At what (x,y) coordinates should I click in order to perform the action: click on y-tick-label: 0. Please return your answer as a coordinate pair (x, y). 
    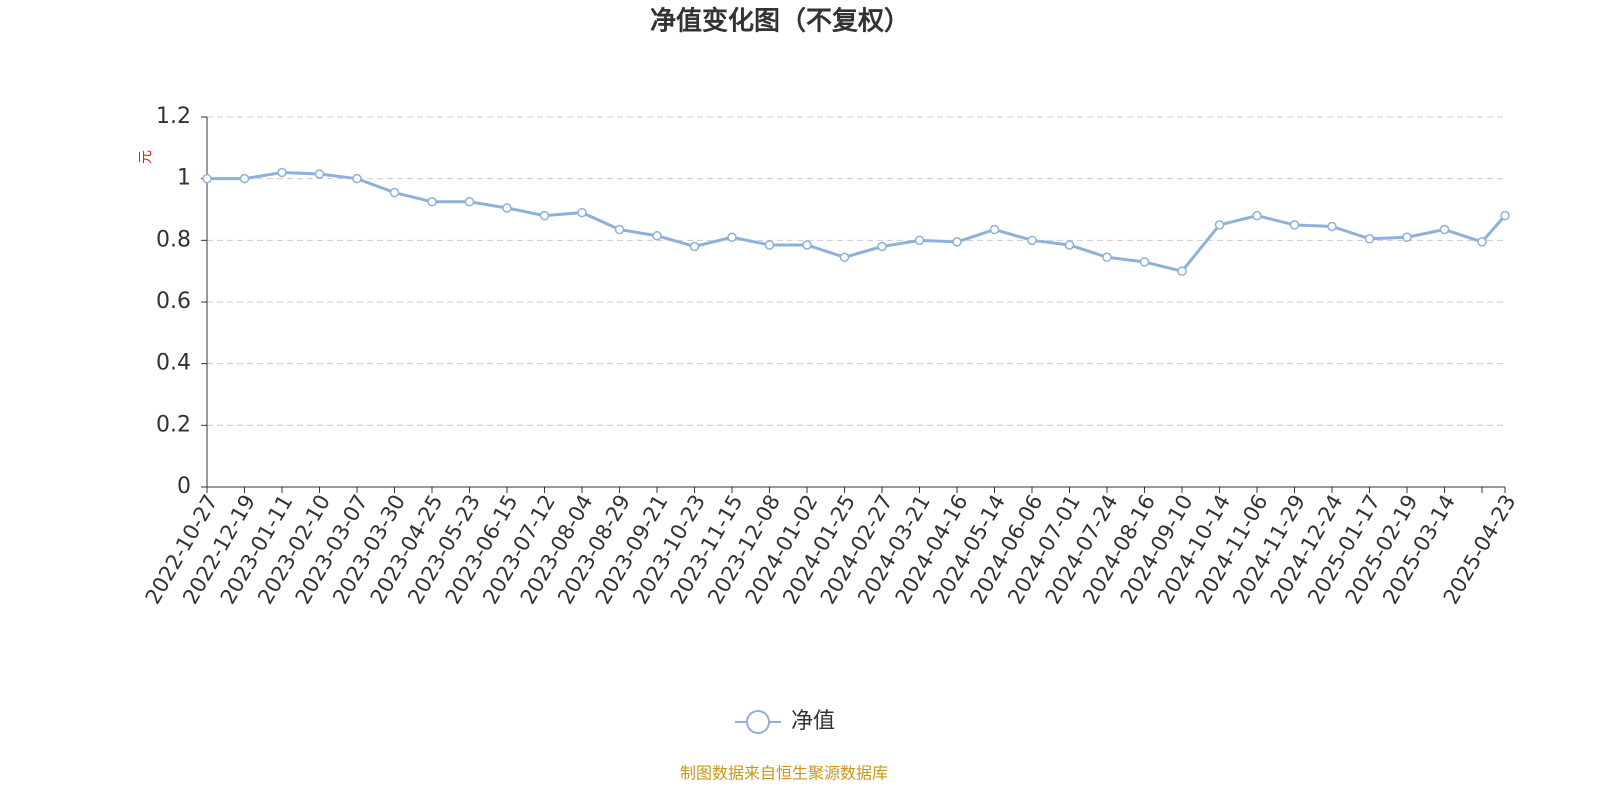
    Looking at the image, I should click on (184, 486).